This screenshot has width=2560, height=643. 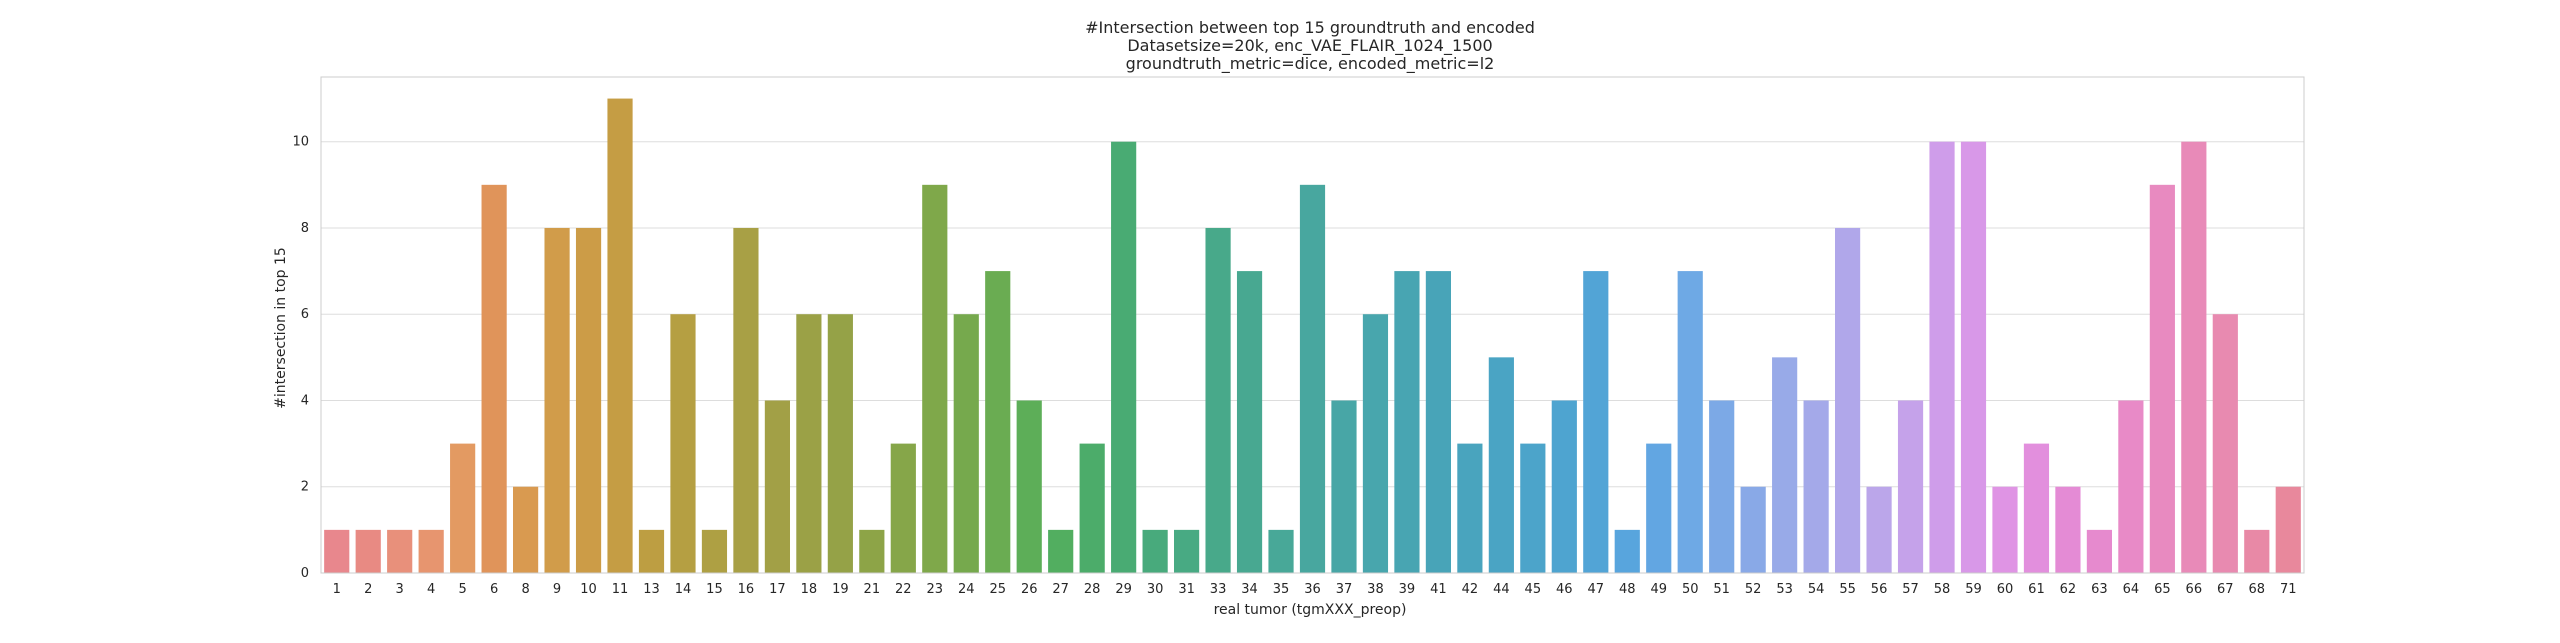 What do you see at coordinates (1942, 589) in the screenshot?
I see `x-tick-label: 58` at bounding box center [1942, 589].